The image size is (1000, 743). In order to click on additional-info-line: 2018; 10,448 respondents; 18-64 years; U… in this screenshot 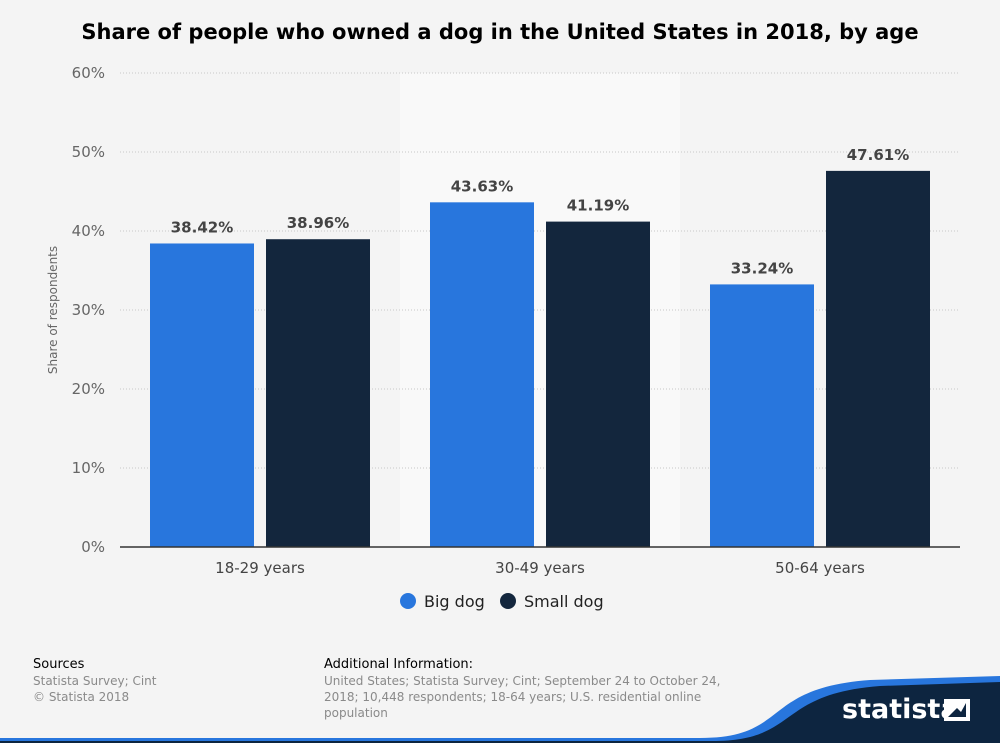, I will do `click(513, 697)`.